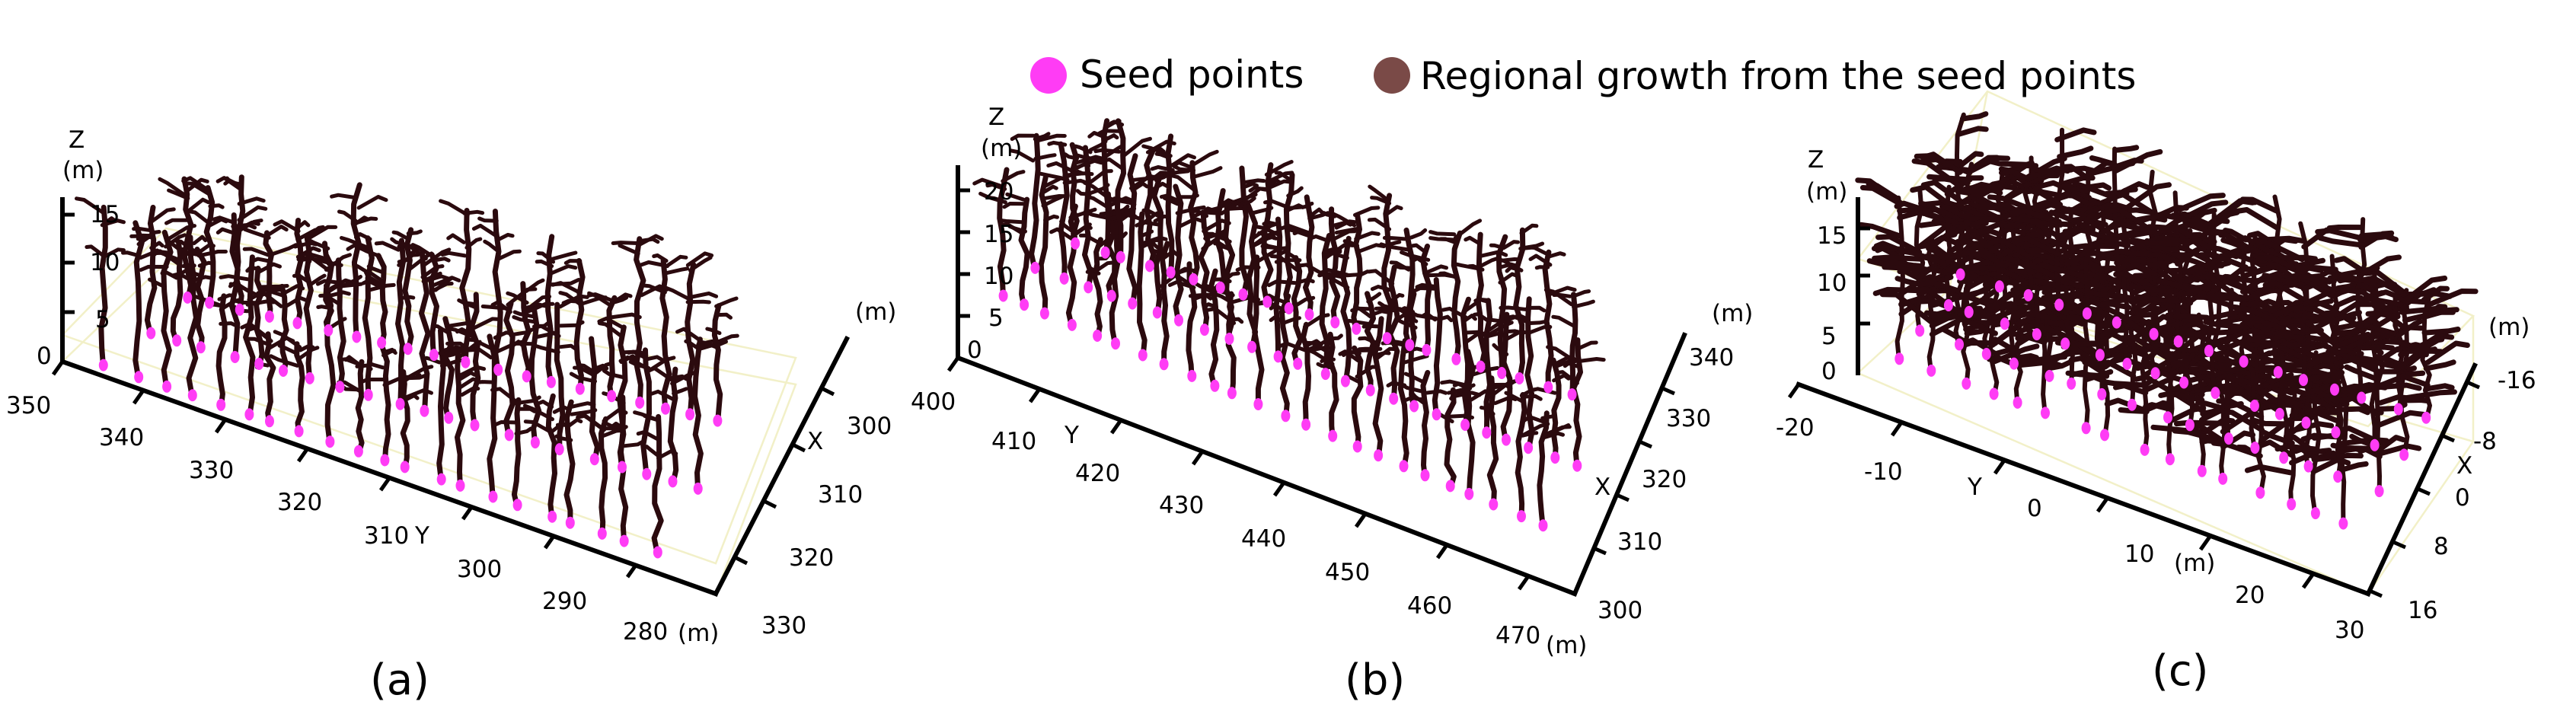 The image size is (2576, 727). What do you see at coordinates (811, 558) in the screenshot?
I see `panel-a-x-tick-label: 320` at bounding box center [811, 558].